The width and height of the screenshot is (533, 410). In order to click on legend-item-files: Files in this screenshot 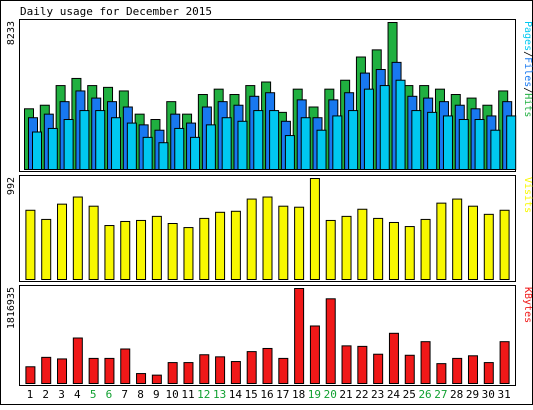, I will do `click(527, 72)`.